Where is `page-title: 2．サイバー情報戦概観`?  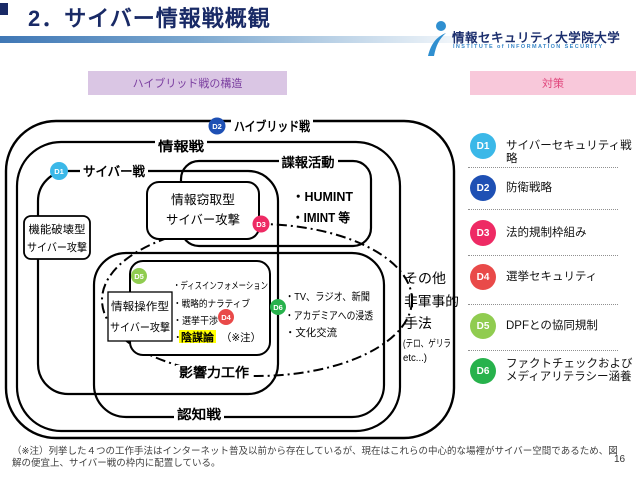 page-title: 2．サイバー情報戦概観 is located at coordinates (149, 18).